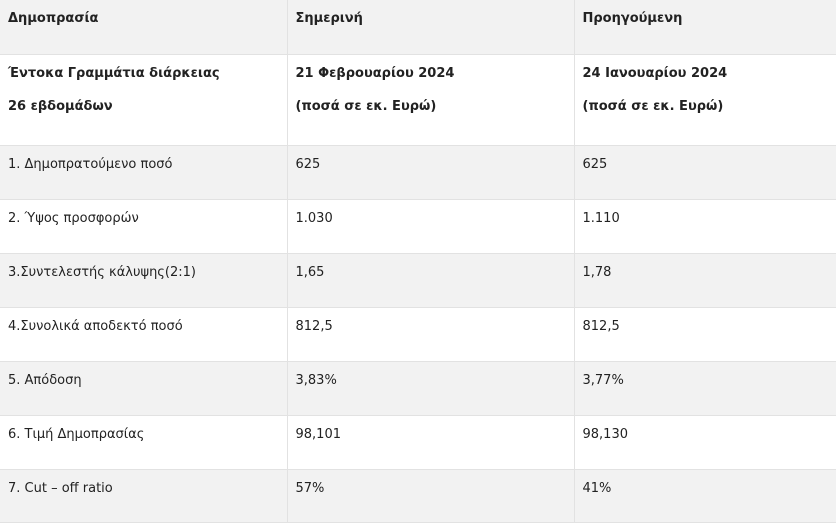 The image size is (836, 523). I want to click on row-label: 4.Συνολικά αποδεκτό ποσό, so click(144, 334).